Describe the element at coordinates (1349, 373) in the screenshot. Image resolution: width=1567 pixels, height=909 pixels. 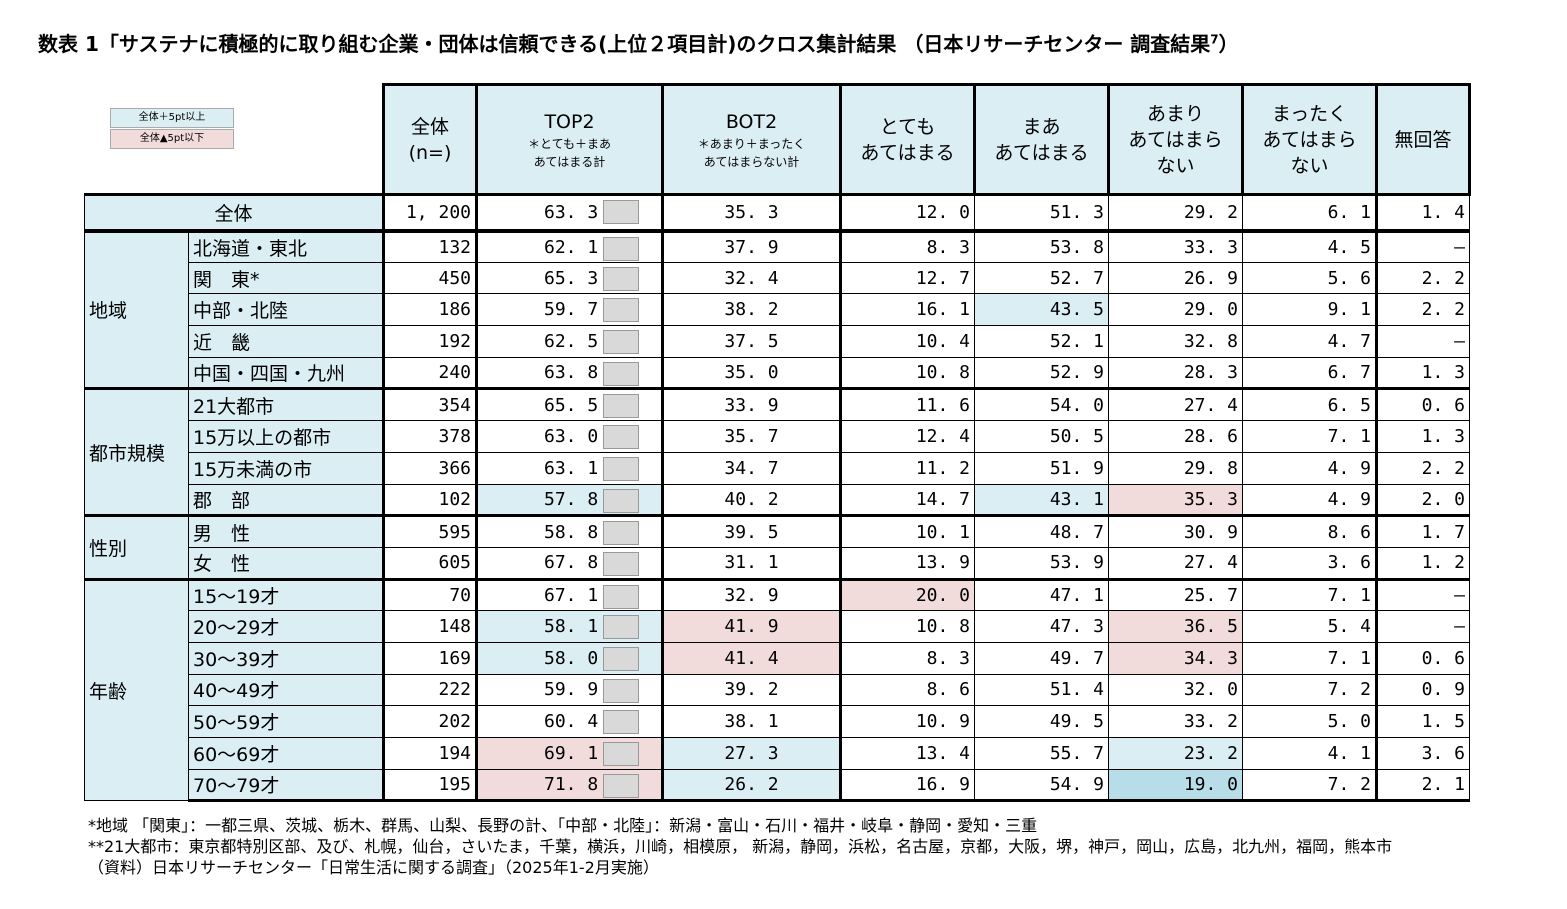
I see `cell-value: 6. 7` at that location.